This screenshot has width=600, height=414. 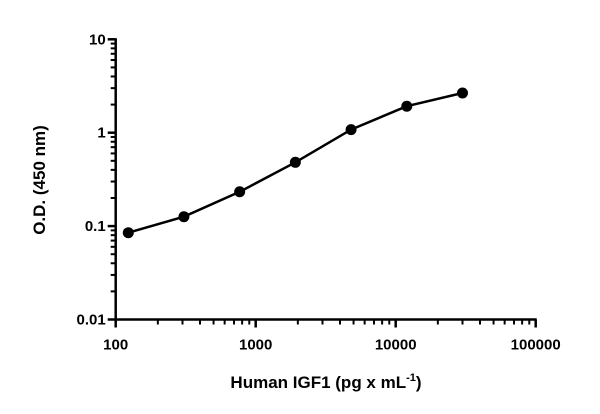 I want to click on x-axis-title-suffix: ), so click(x=419, y=382).